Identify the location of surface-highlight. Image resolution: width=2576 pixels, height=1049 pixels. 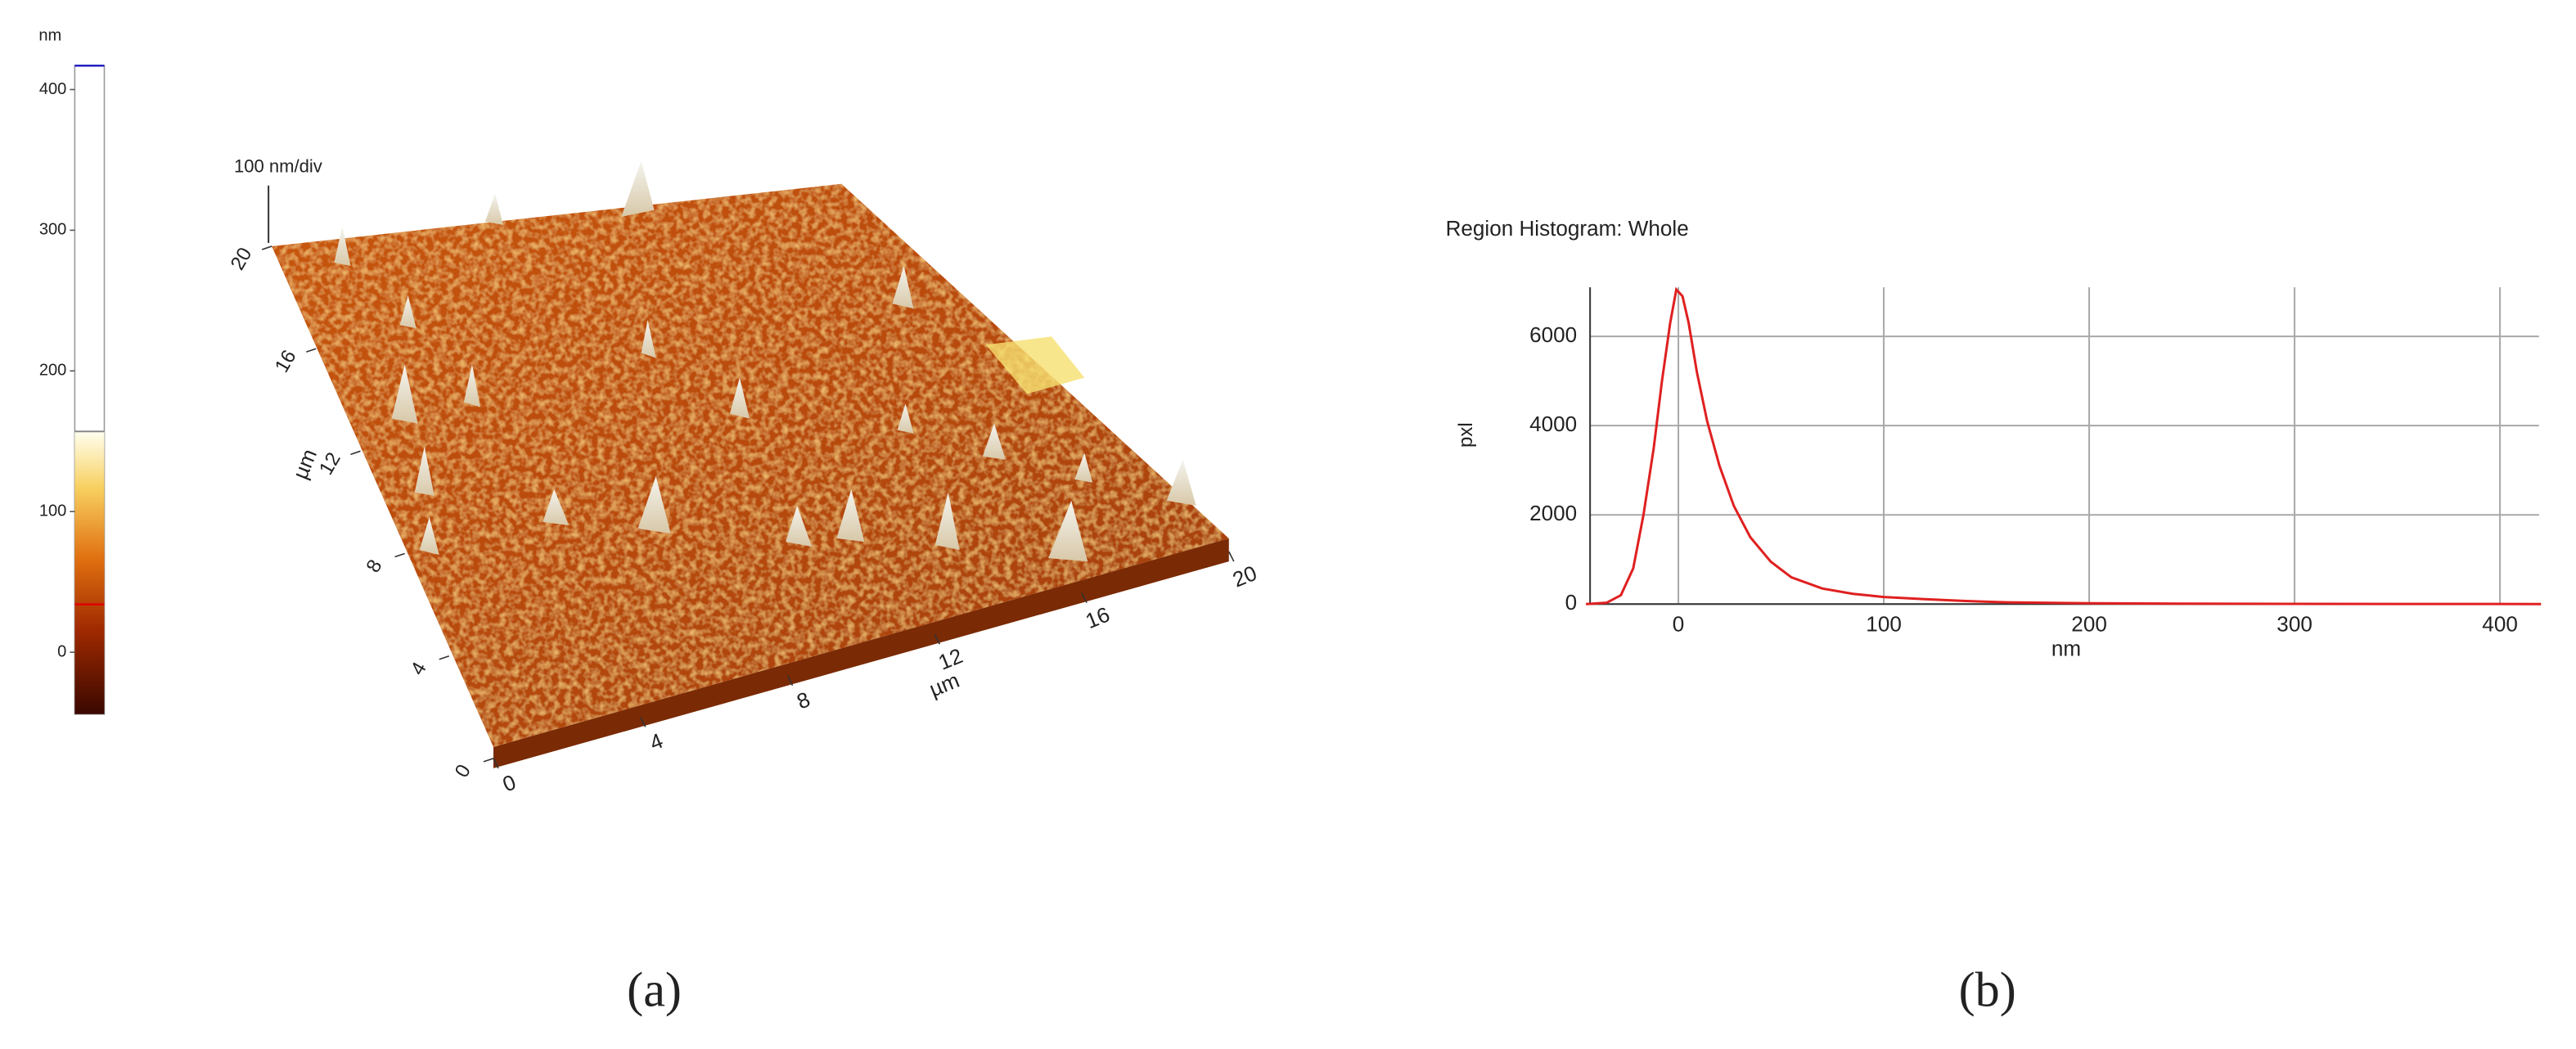
(1035, 365).